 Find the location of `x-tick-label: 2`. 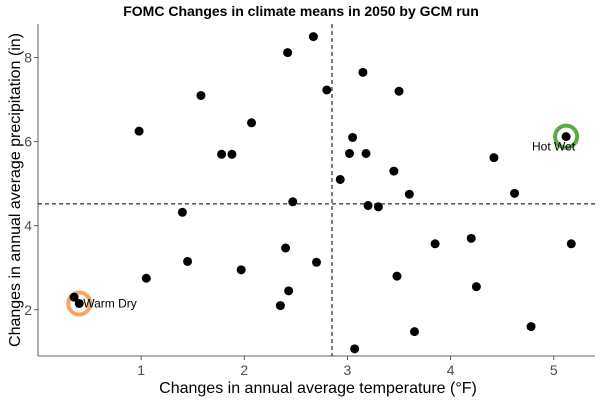

x-tick-label: 2 is located at coordinates (244, 370).